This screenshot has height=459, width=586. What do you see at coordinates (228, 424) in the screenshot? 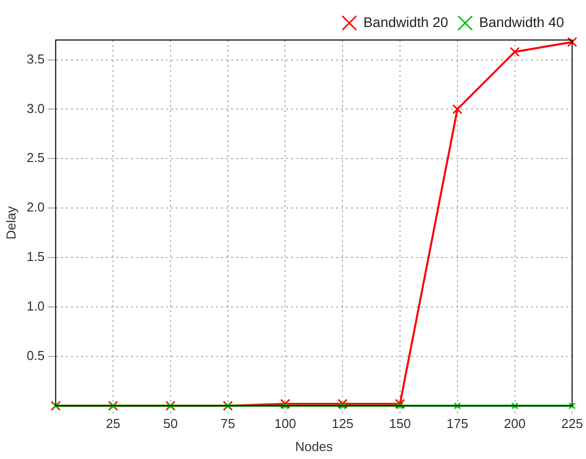
I see `x-tick-label: 75` at bounding box center [228, 424].